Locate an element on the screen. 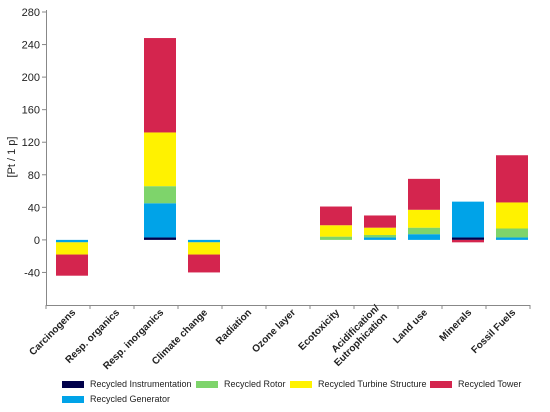 This screenshot has height=412, width=550. y-tick-label: 200 is located at coordinates (31, 78).